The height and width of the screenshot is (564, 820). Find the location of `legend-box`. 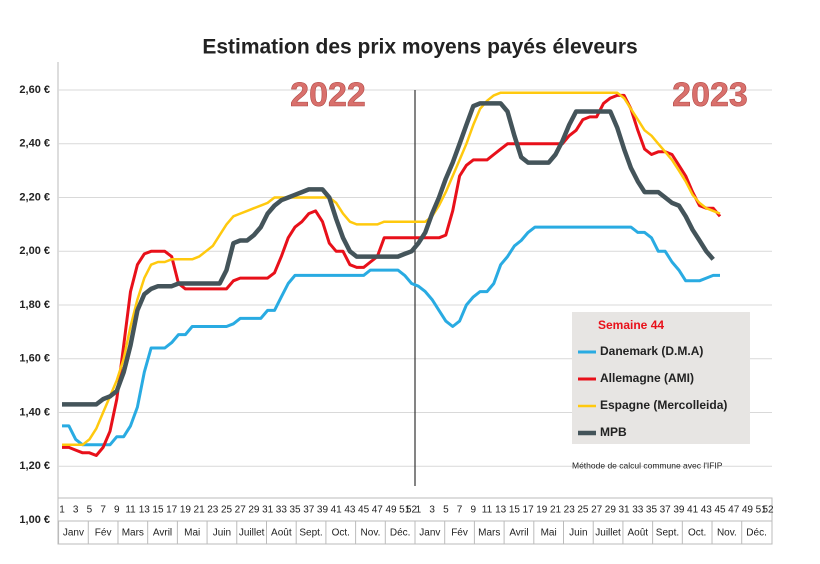

legend-box is located at coordinates (661, 378).